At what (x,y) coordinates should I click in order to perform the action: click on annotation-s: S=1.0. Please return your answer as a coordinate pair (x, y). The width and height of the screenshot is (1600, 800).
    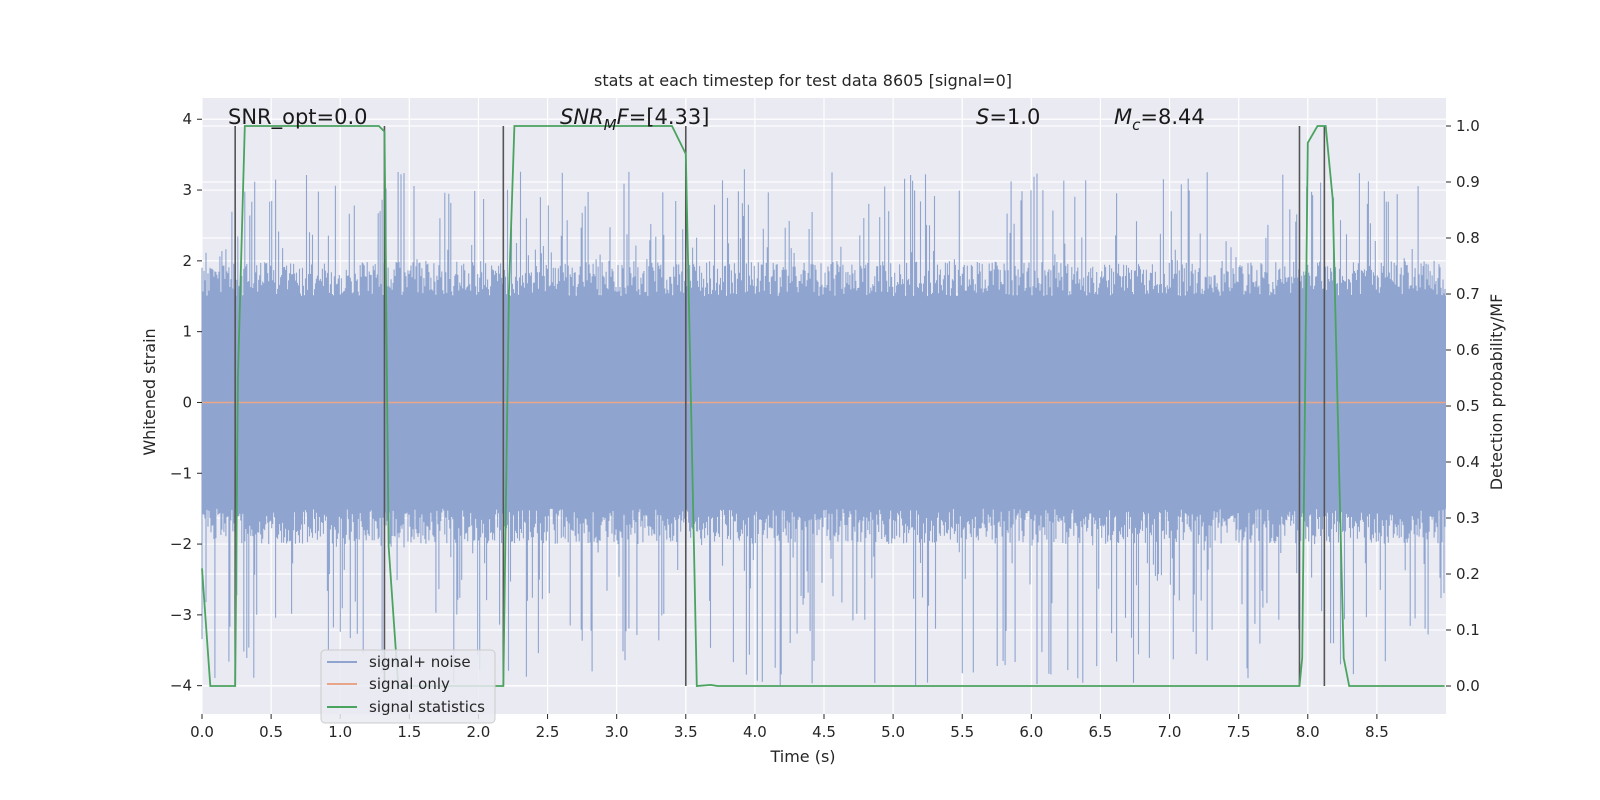
    Looking at the image, I should click on (1008, 117).